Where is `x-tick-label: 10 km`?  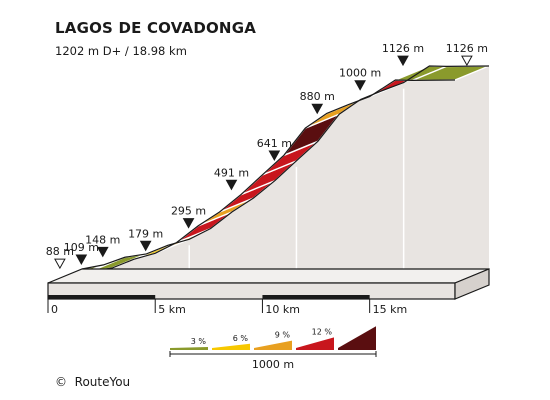 x-tick-label: 10 km is located at coordinates (282, 309).